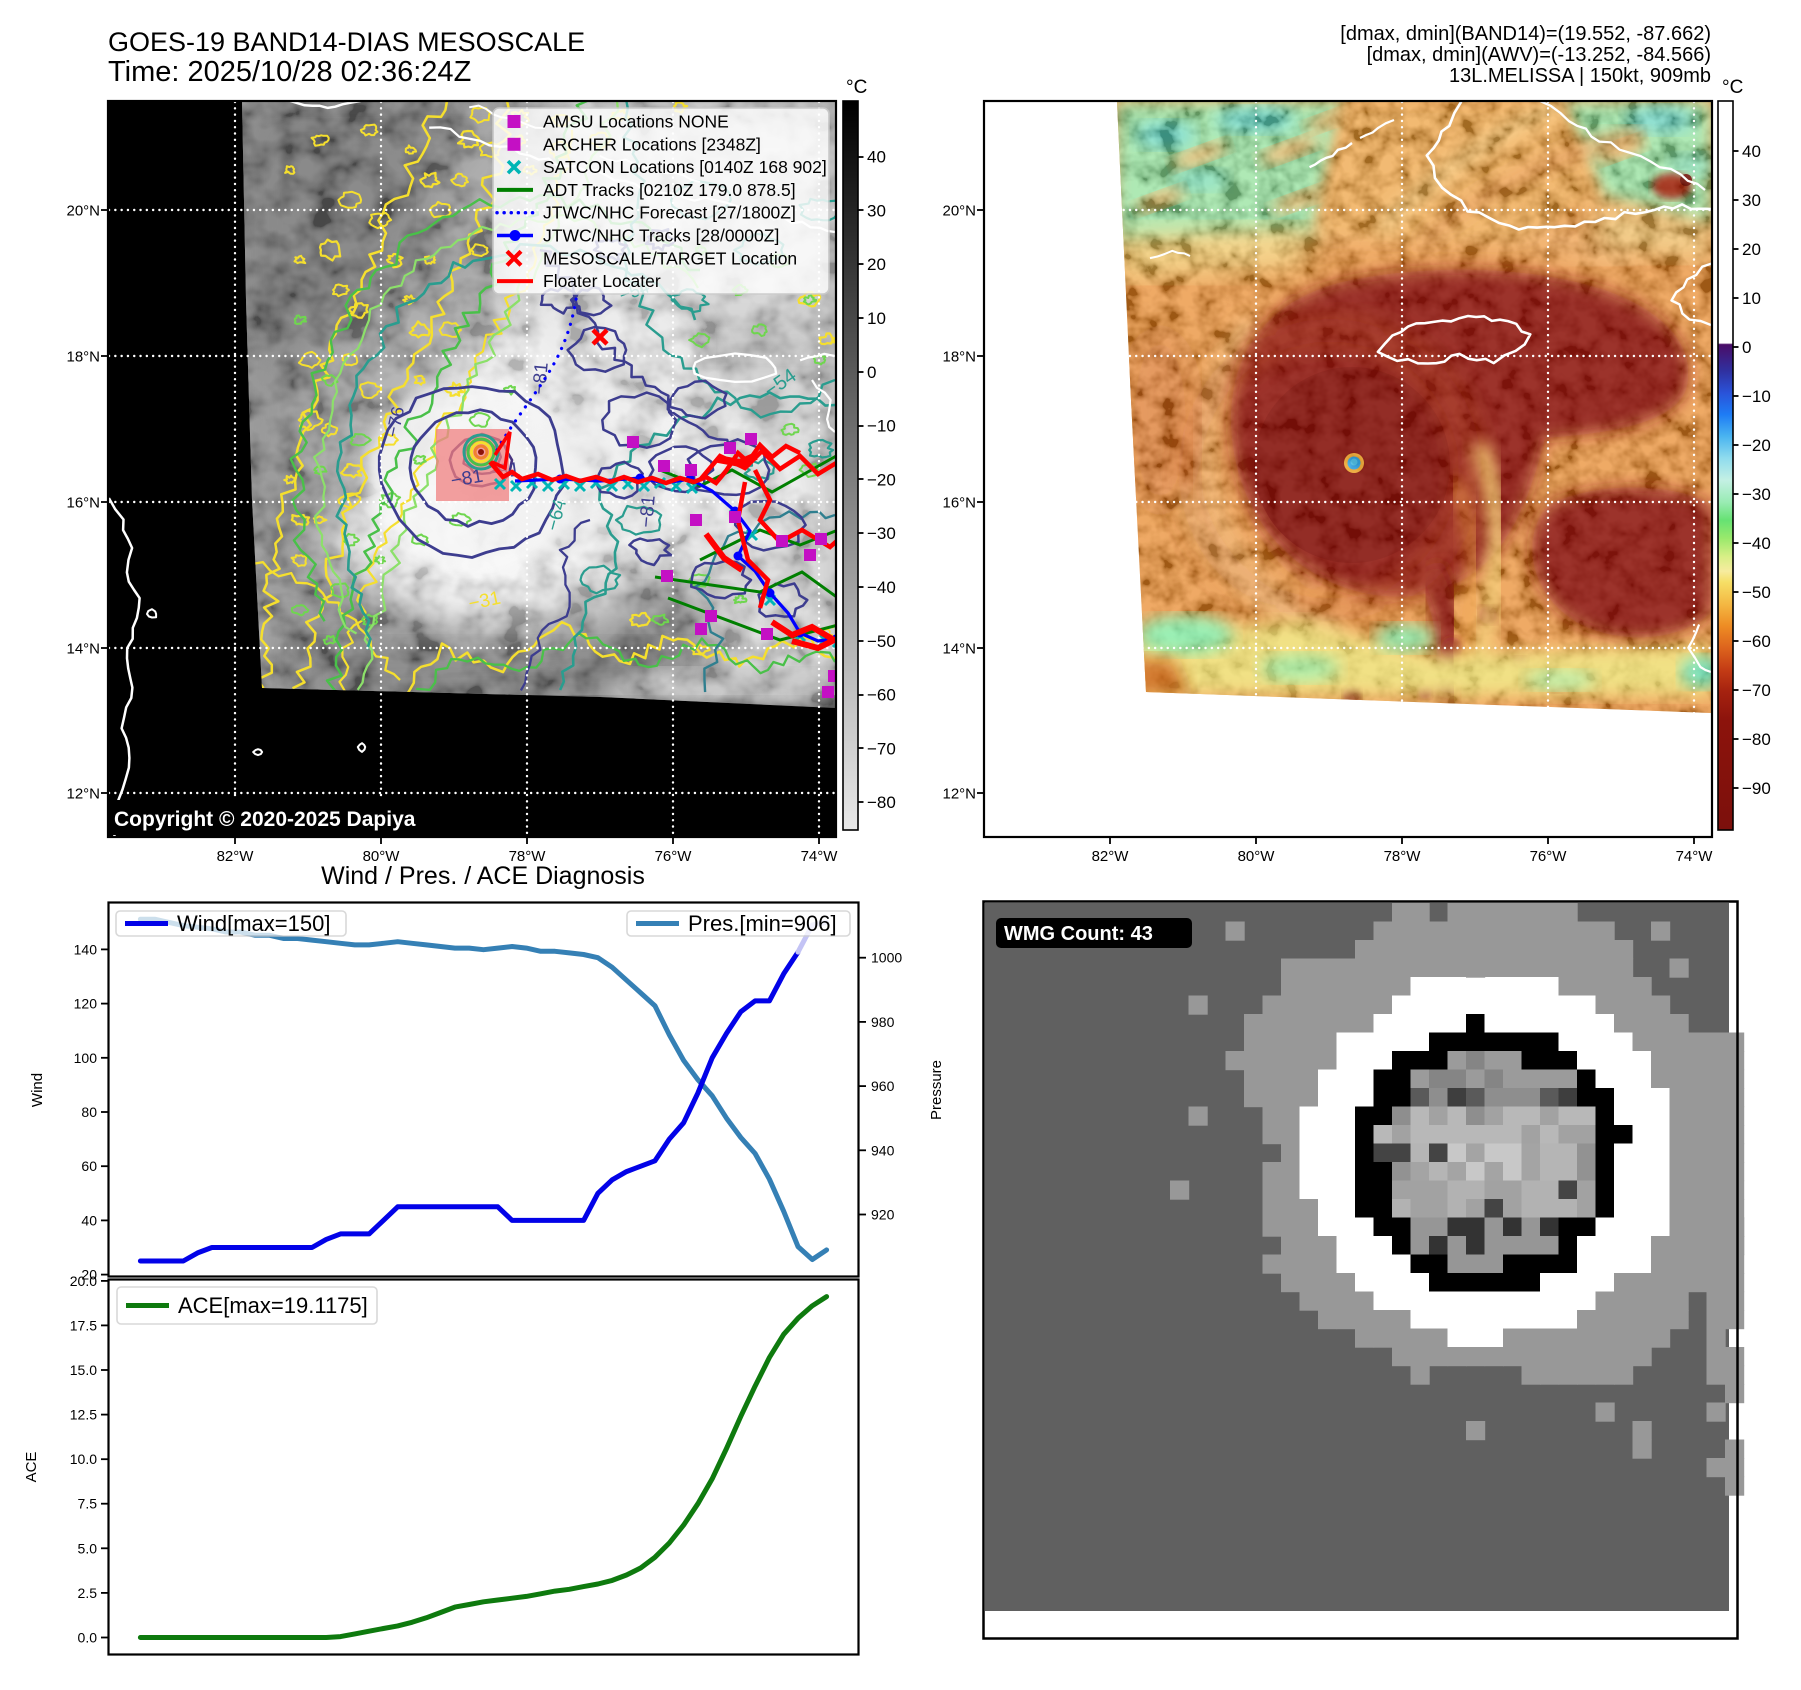 This screenshot has width=1801, height=1690. I want to click on svg-text: Pressure, so click(936, 1090).